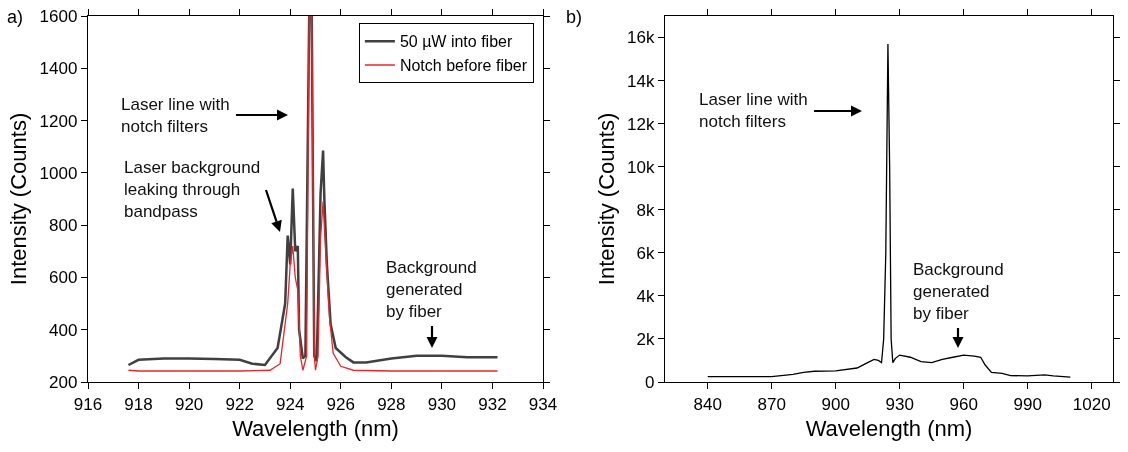  Describe the element at coordinates (649, 382) in the screenshot. I see `y-tick-label: 0` at that location.